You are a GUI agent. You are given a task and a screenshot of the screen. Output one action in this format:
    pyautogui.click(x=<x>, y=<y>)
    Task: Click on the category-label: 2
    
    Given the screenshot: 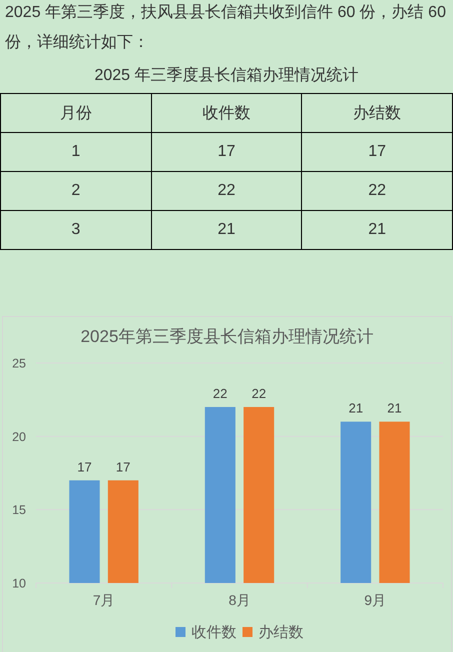 What is the action you would take?
    pyautogui.click(x=76, y=191)
    